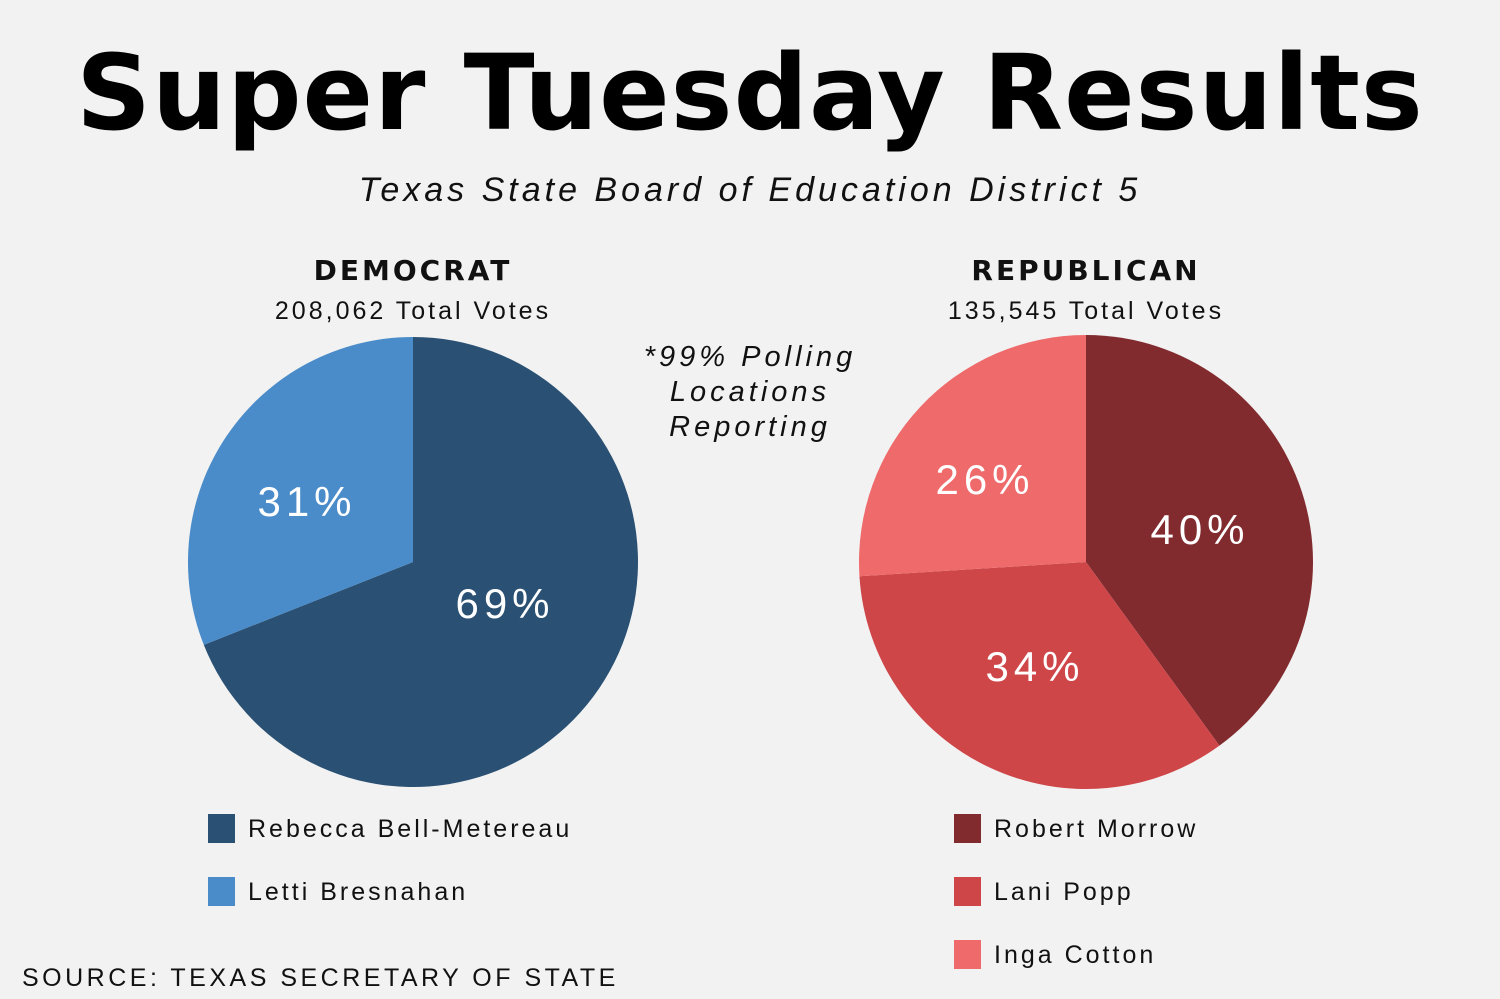 Image resolution: width=1500 pixels, height=999 pixels. Describe the element at coordinates (504, 603) in the screenshot. I see `democrat-slice-label: 69%` at that location.